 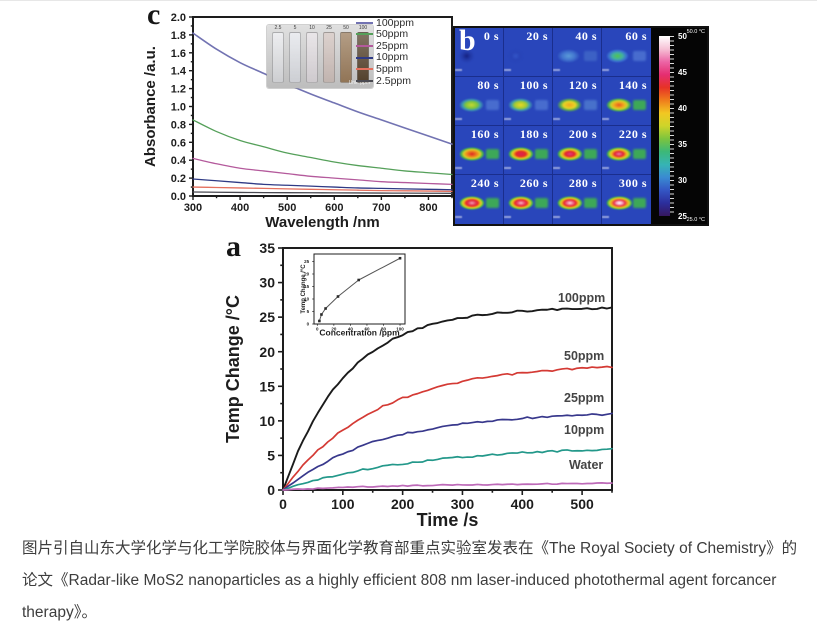 What do you see at coordinates (267, 248) in the screenshot?
I see `svg-text: 35` at bounding box center [267, 248].